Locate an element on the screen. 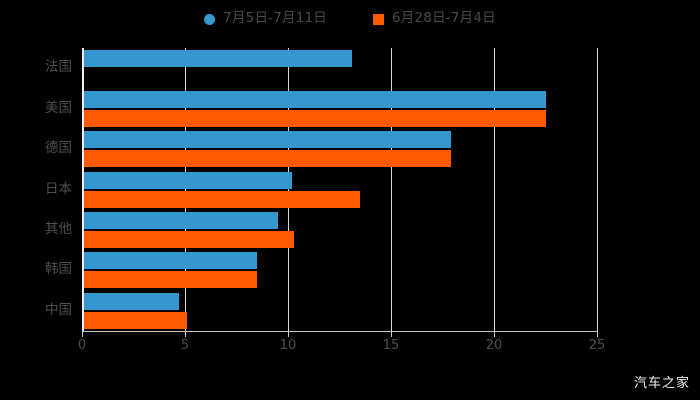  y-axis-label: 法国 is located at coordinates (58, 67).